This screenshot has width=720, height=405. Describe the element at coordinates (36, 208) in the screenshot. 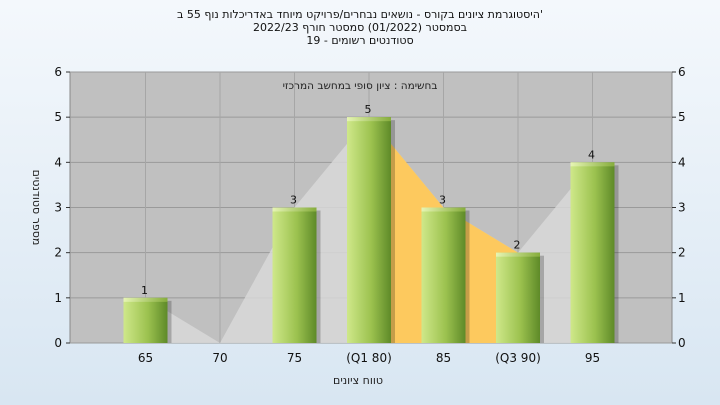

I see `y-axis-label: מספר סטודנטים` at that location.